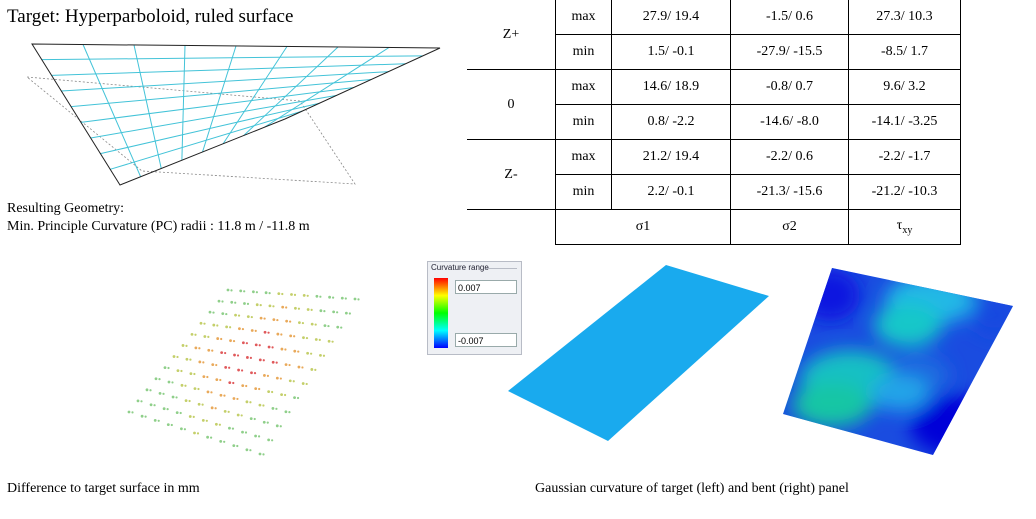  Describe the element at coordinates (486, 340) in the screenshot. I see `legend-min-field: -0.007` at that location.